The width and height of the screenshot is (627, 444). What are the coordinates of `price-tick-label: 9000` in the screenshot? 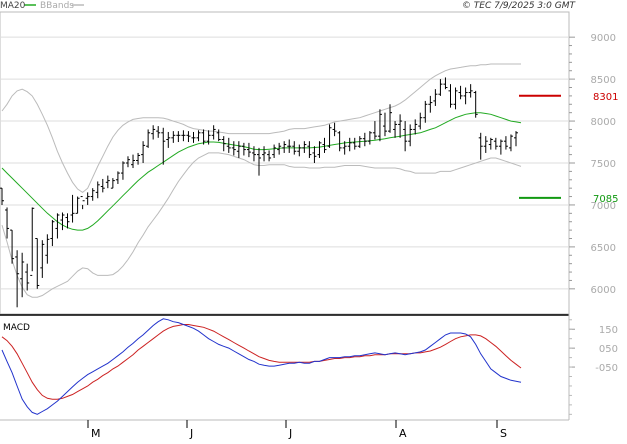 It's located at (603, 38).